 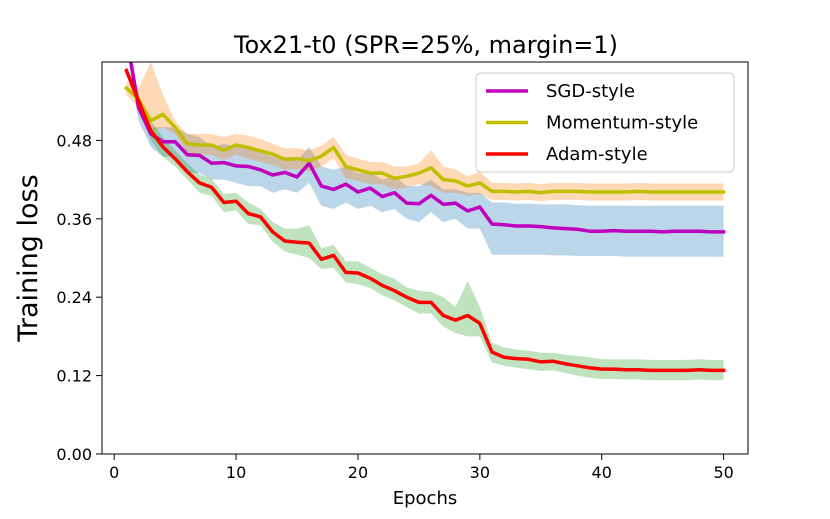 I want to click on x-tick-label: 0, so click(x=114, y=472).